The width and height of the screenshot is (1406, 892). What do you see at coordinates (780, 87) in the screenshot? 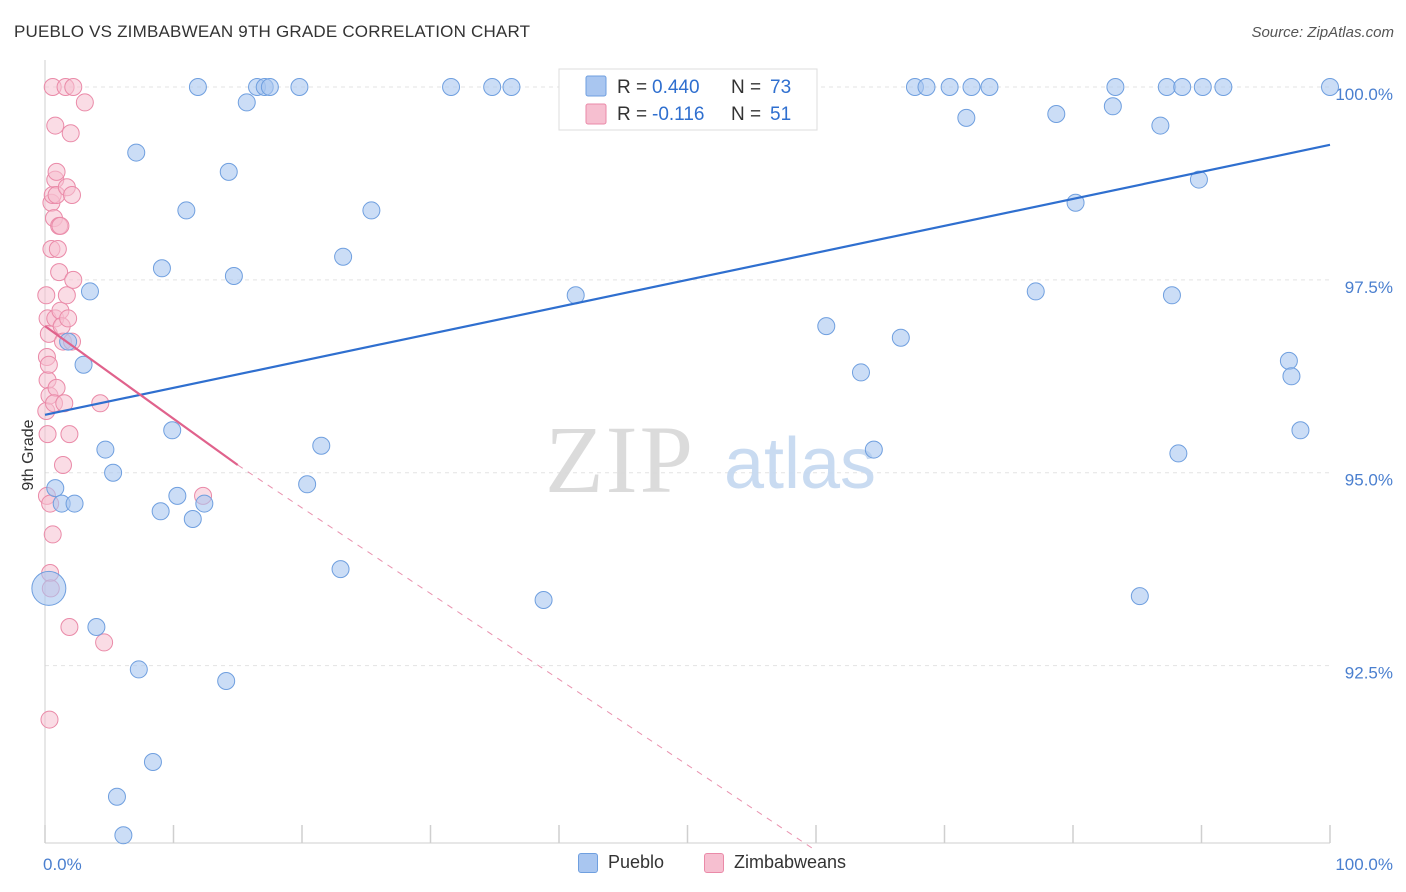
I see `legend-n-value-1: 73` at bounding box center [780, 87].